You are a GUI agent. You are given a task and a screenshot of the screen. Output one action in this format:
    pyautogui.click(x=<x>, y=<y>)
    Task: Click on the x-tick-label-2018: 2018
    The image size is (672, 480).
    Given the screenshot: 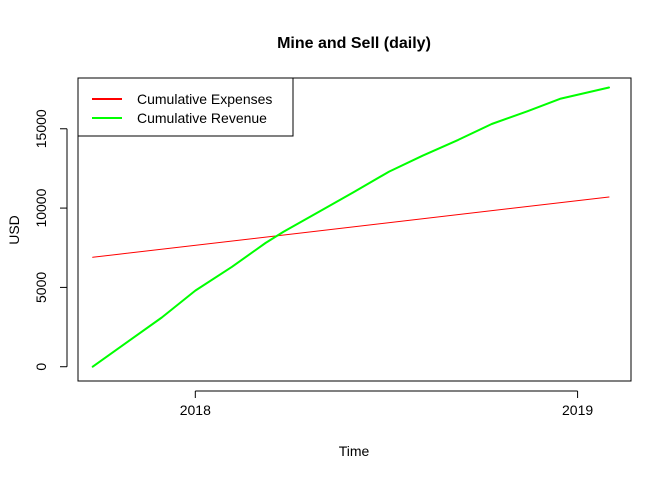 What is the action you would take?
    pyautogui.click(x=195, y=410)
    